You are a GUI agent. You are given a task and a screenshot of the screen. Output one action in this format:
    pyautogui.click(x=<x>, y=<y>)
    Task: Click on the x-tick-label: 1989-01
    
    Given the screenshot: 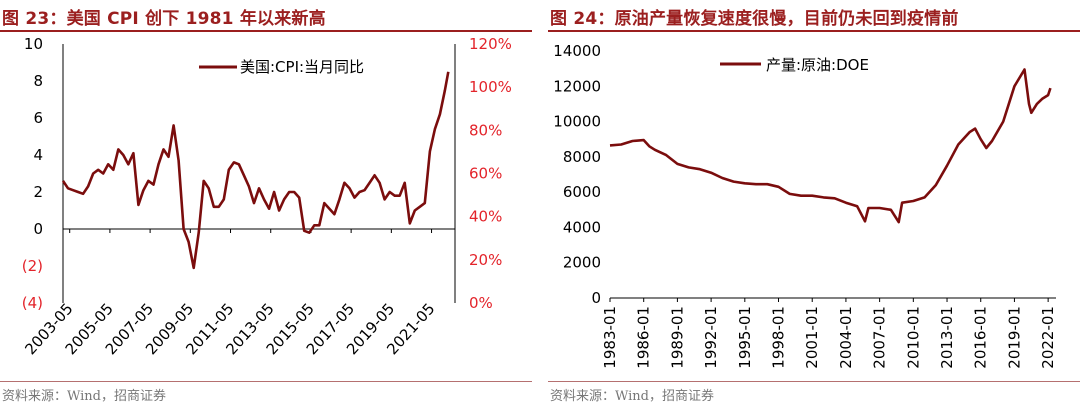 What is the action you would take?
    pyautogui.click(x=677, y=337)
    